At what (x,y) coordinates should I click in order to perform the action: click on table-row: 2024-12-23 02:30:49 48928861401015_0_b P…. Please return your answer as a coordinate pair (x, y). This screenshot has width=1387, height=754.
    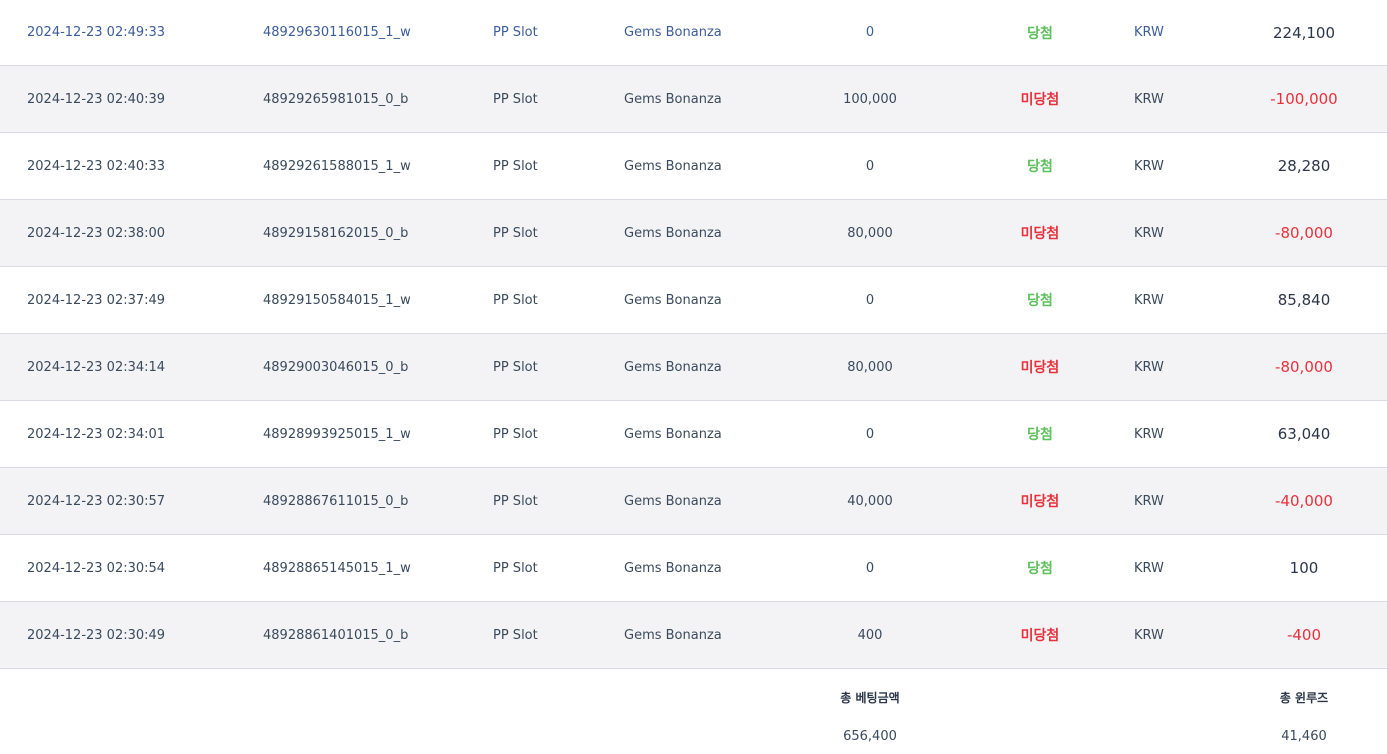
    Looking at the image, I should click on (693, 635).